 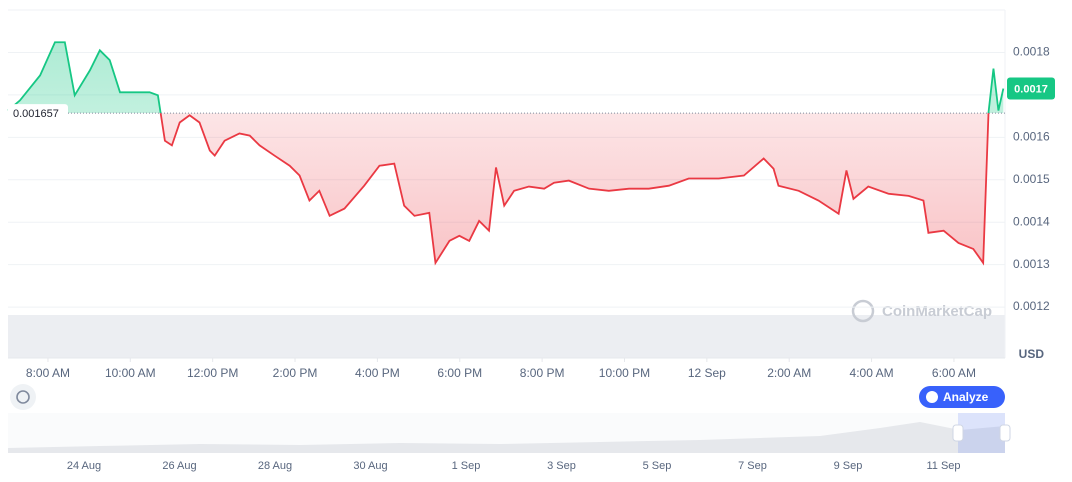 What do you see at coordinates (937, 311) in the screenshot?
I see `watermark-text: CoinMarketCap` at bounding box center [937, 311].